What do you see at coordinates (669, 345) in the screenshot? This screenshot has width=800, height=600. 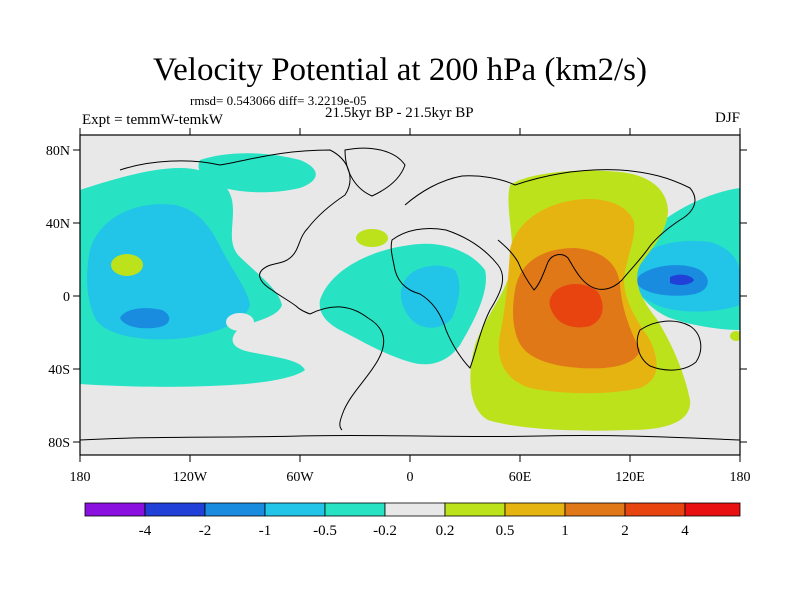 I see `coastline-australia` at bounding box center [669, 345].